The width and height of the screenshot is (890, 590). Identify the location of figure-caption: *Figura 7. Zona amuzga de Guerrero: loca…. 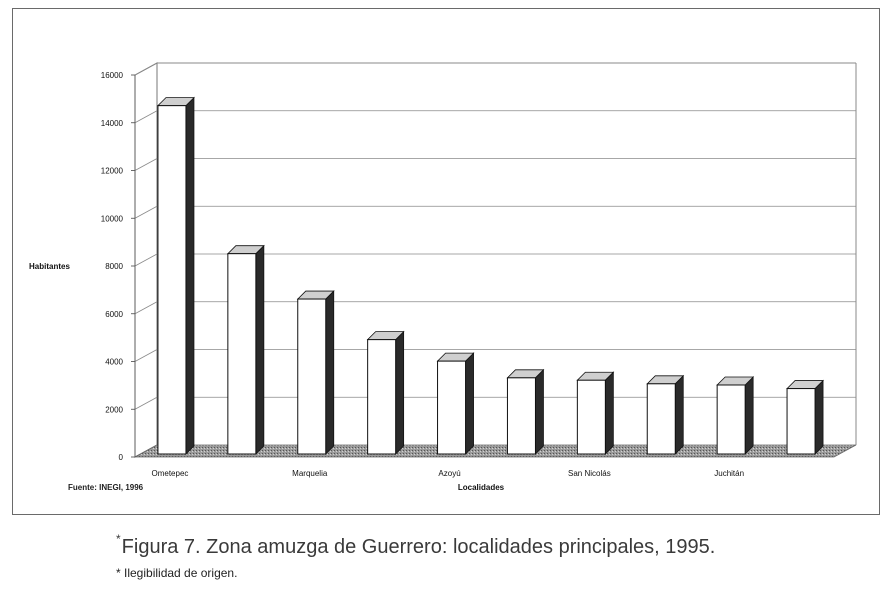
(416, 545).